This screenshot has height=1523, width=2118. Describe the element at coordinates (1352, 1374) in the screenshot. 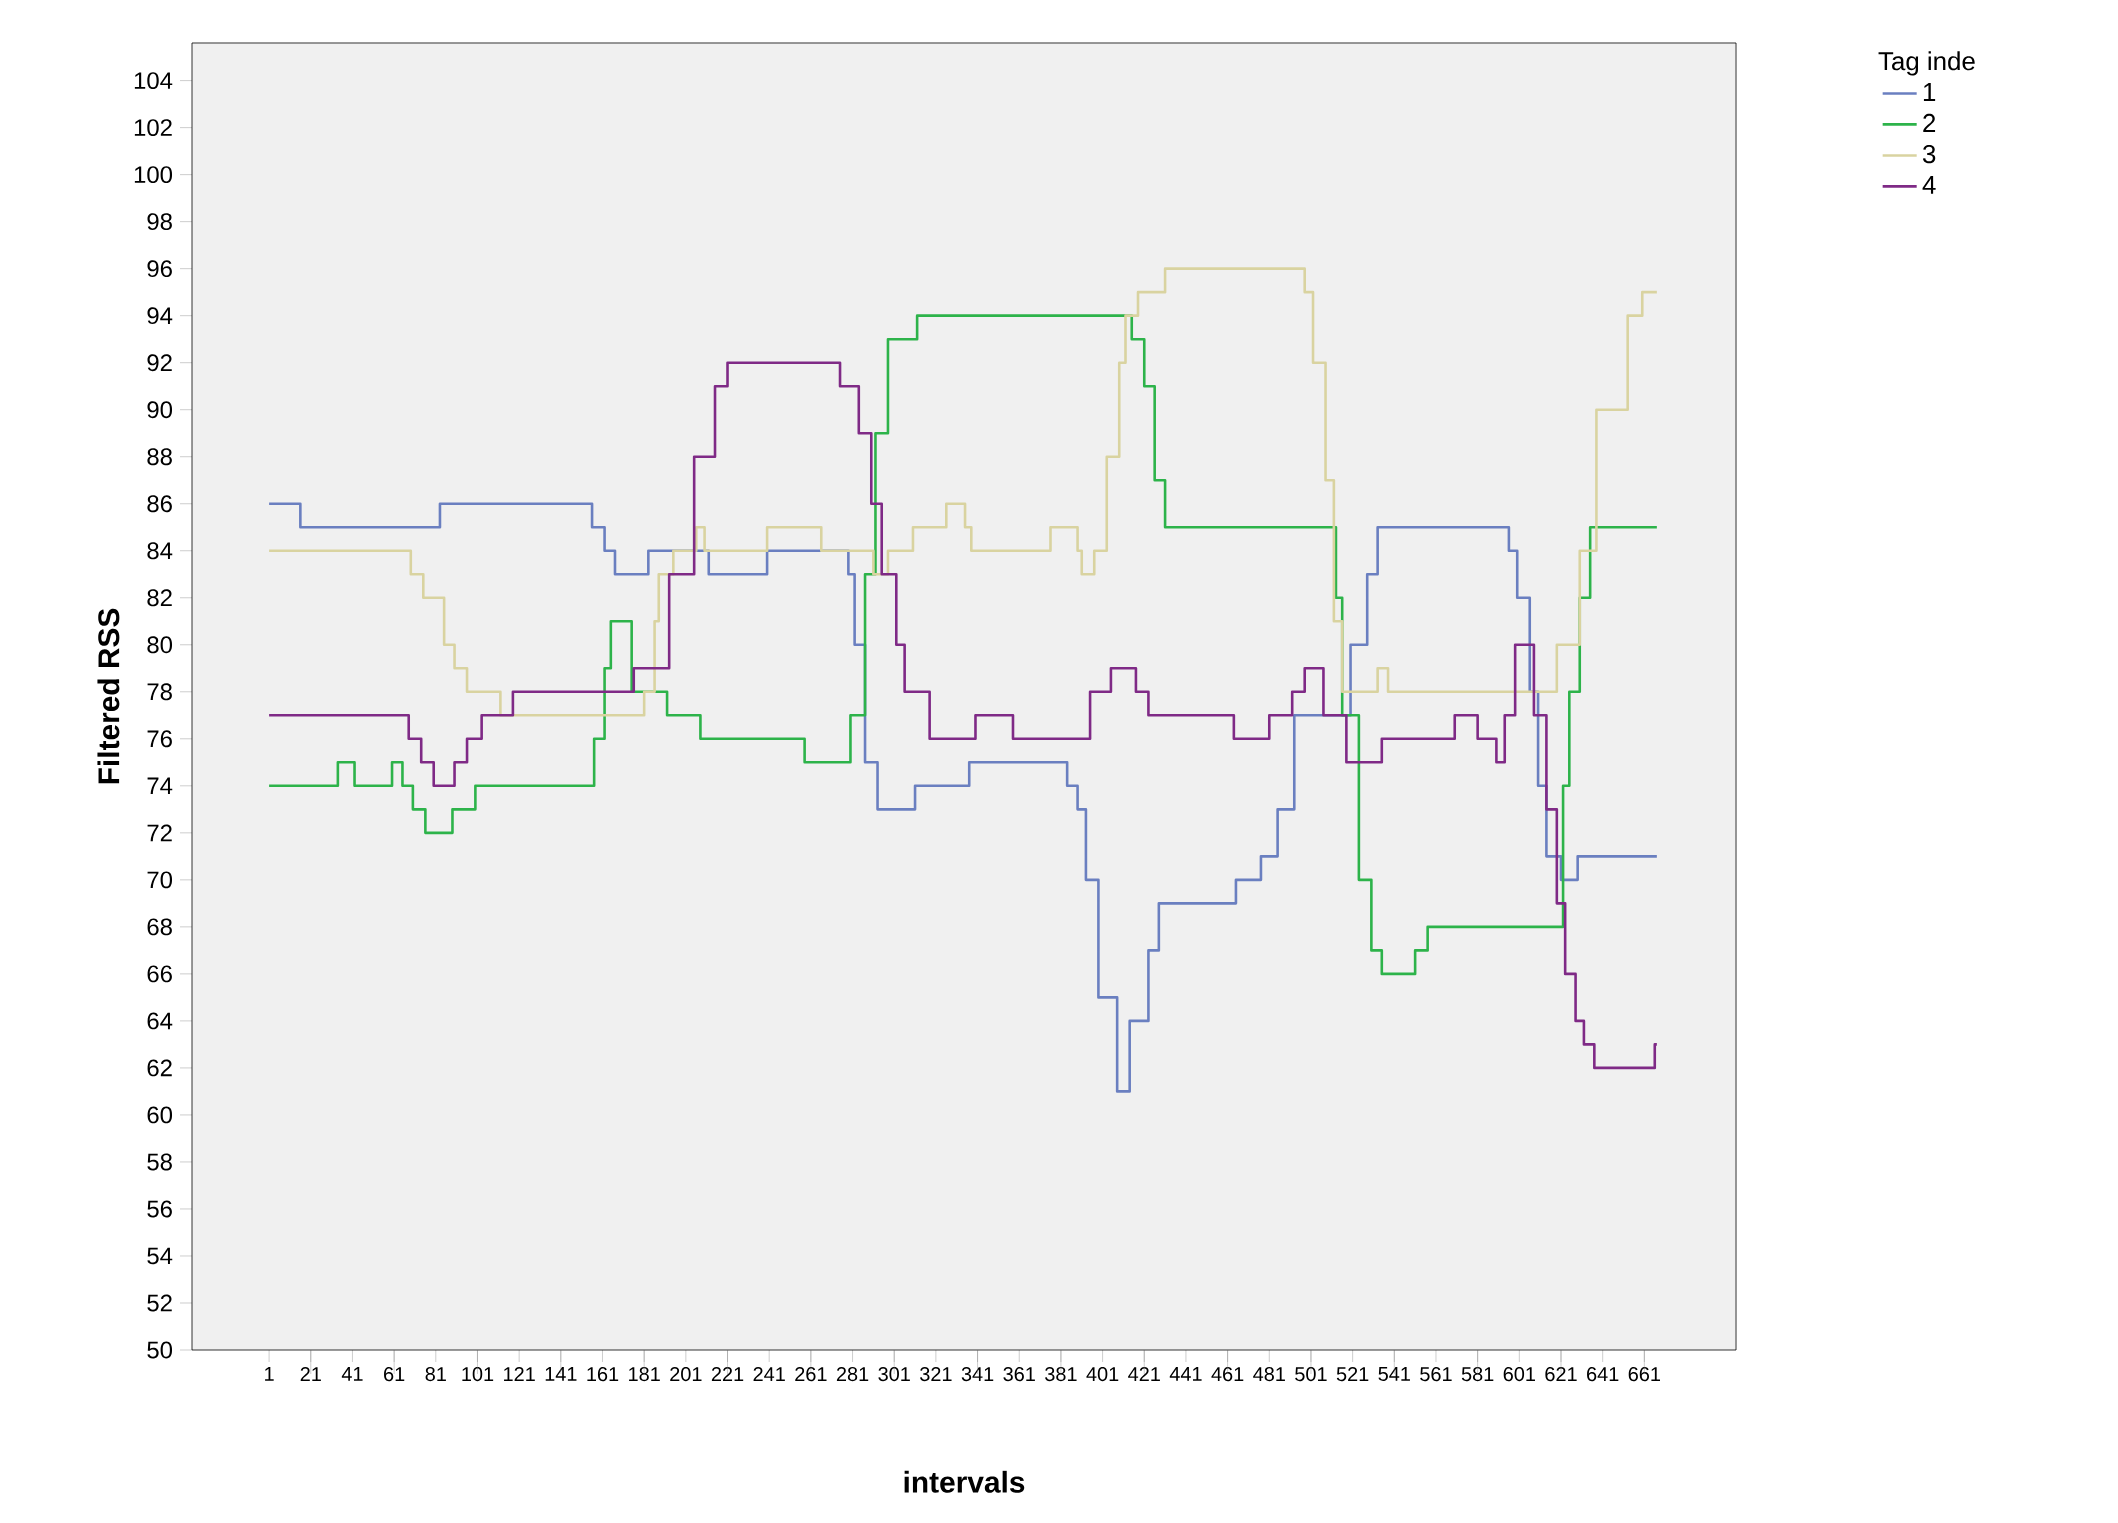

I see `x-tick-label: 521` at that location.